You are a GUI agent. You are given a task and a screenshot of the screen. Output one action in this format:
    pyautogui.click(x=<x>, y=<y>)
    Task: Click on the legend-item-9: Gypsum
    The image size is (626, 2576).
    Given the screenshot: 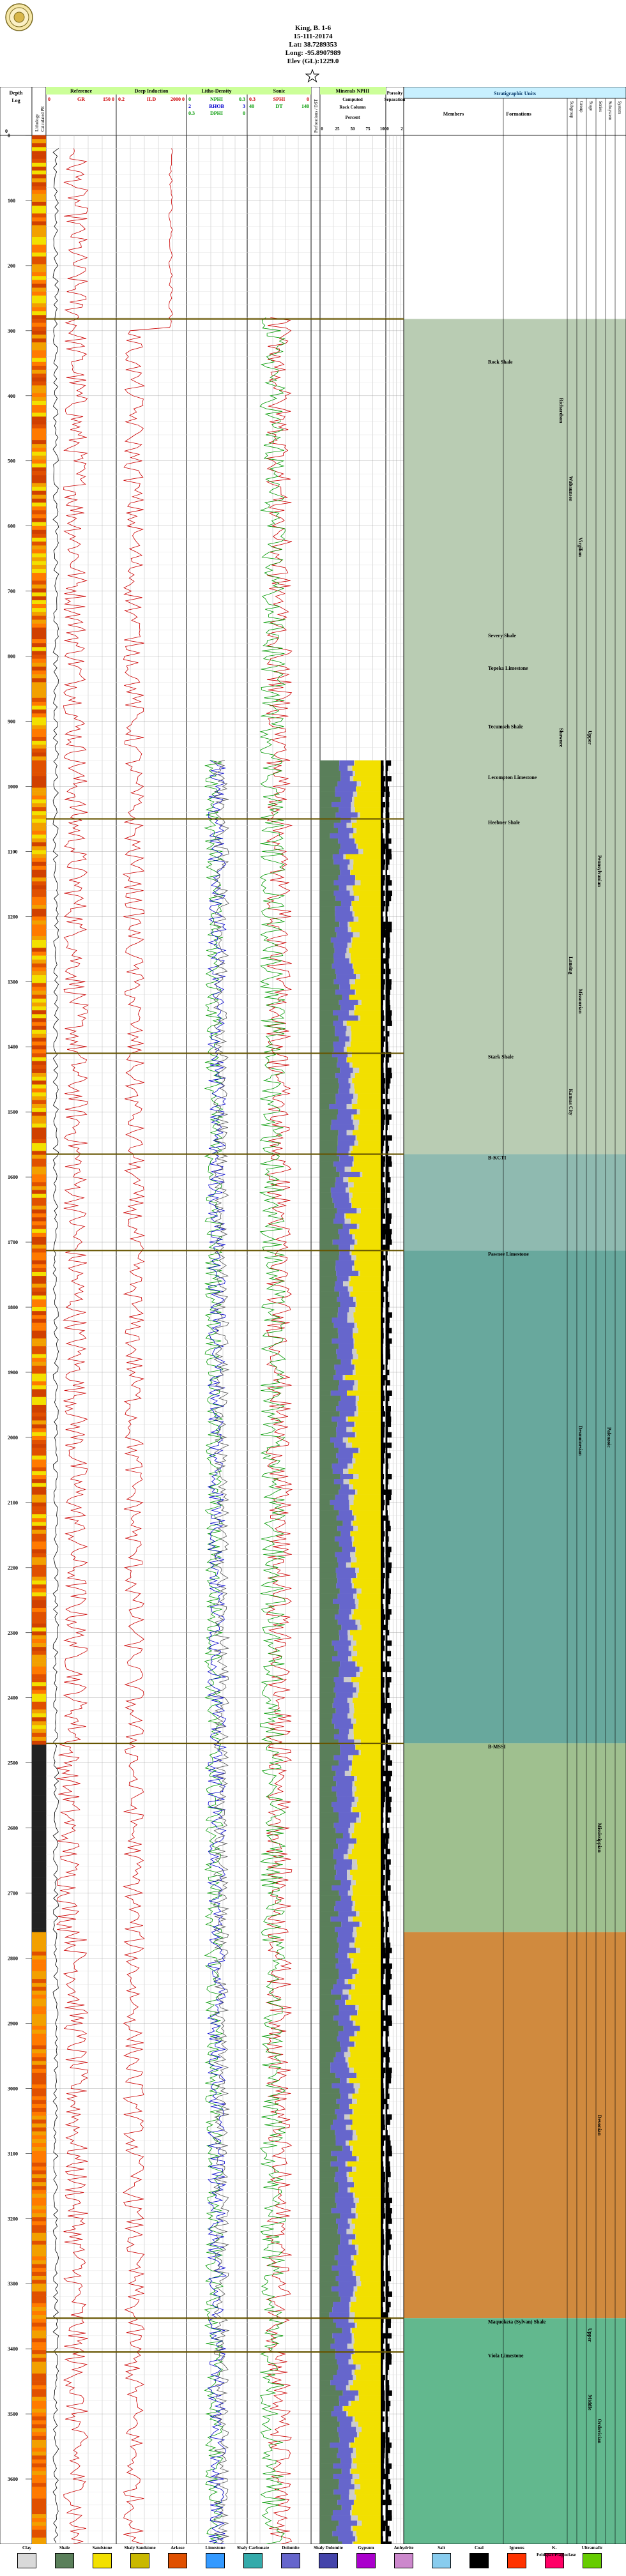 What is the action you would take?
    pyautogui.click(x=366, y=2557)
    